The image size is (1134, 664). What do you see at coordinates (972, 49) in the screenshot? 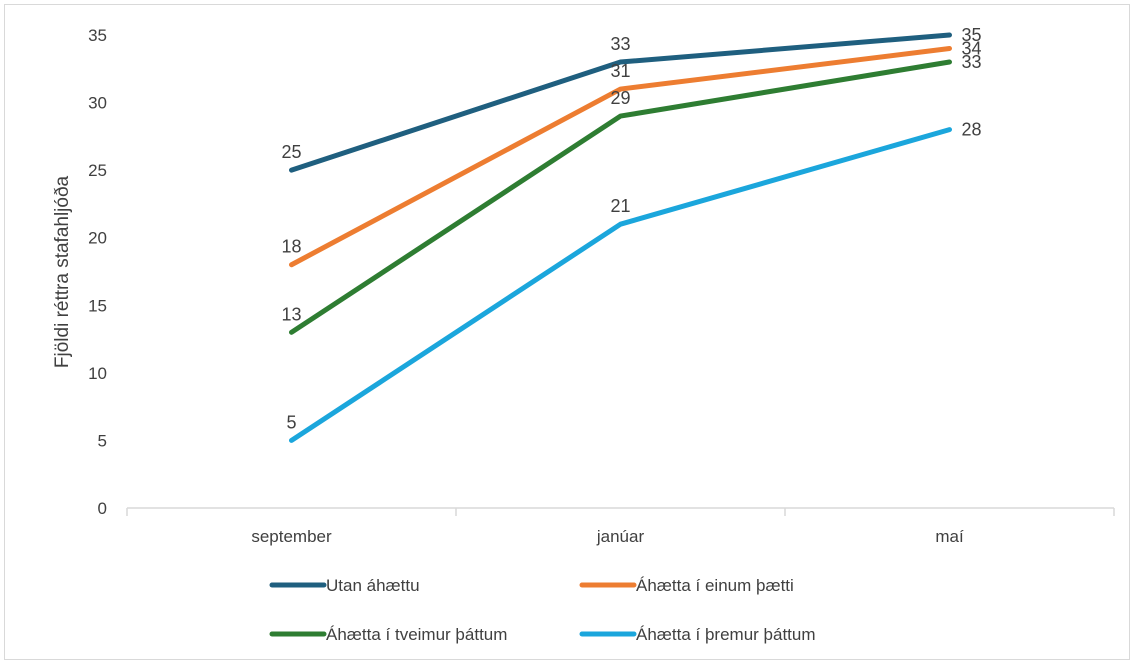
I see `data-label: 34` at bounding box center [972, 49].